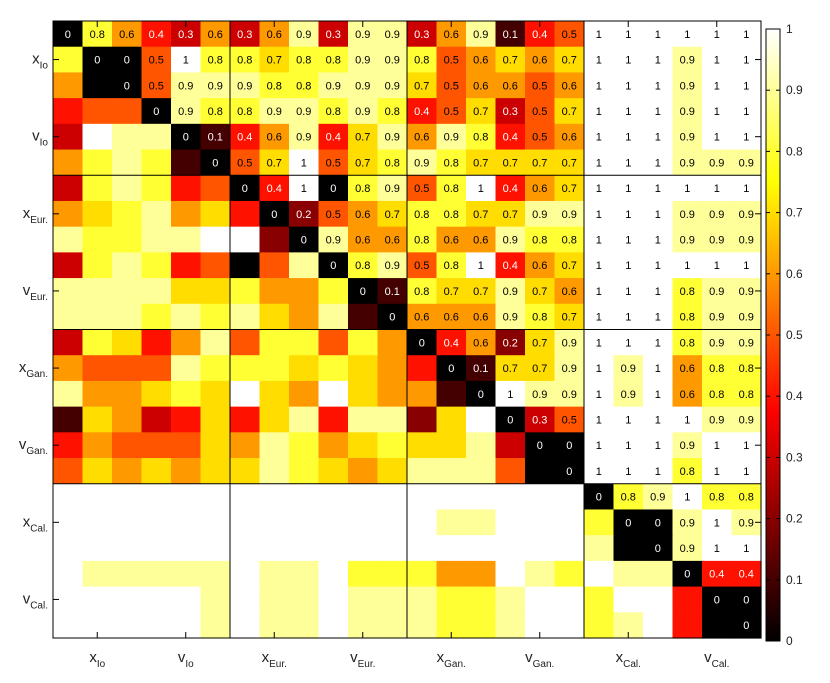  What do you see at coordinates (789, 29) in the screenshot?
I see `colorbar-tick-label: 1` at bounding box center [789, 29].